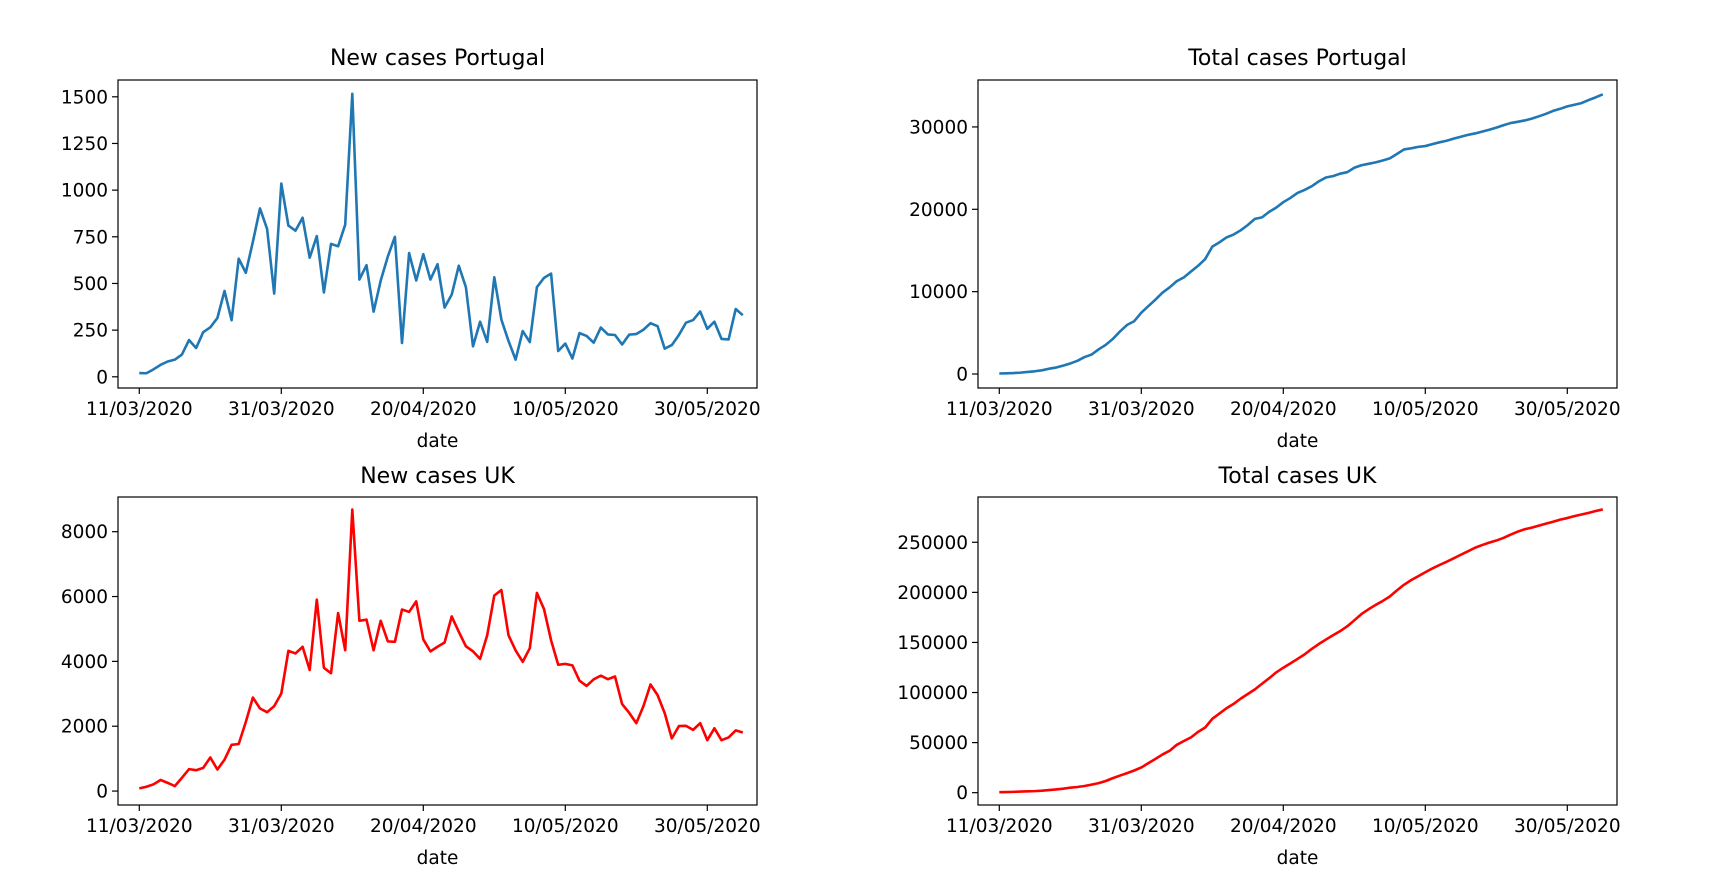  I want to click on chart-title: New cases Portugal, so click(437, 58).